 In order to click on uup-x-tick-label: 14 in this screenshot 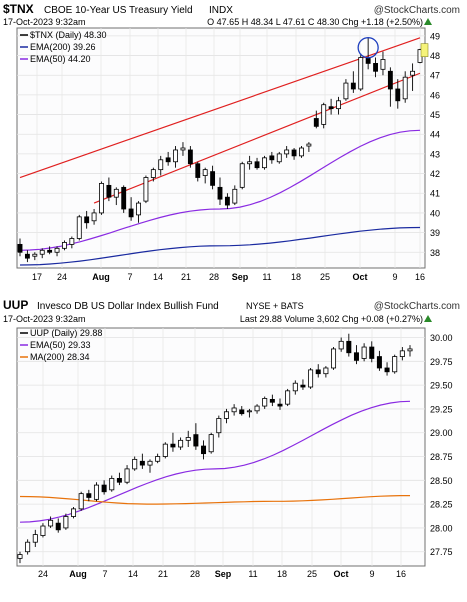, I will do `click(133, 574)`.